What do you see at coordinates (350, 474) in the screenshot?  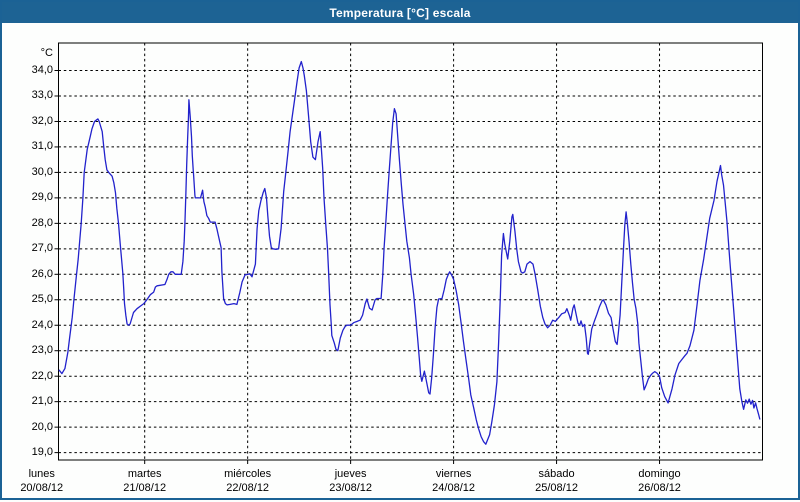 I see `day-name: jueves` at bounding box center [350, 474].